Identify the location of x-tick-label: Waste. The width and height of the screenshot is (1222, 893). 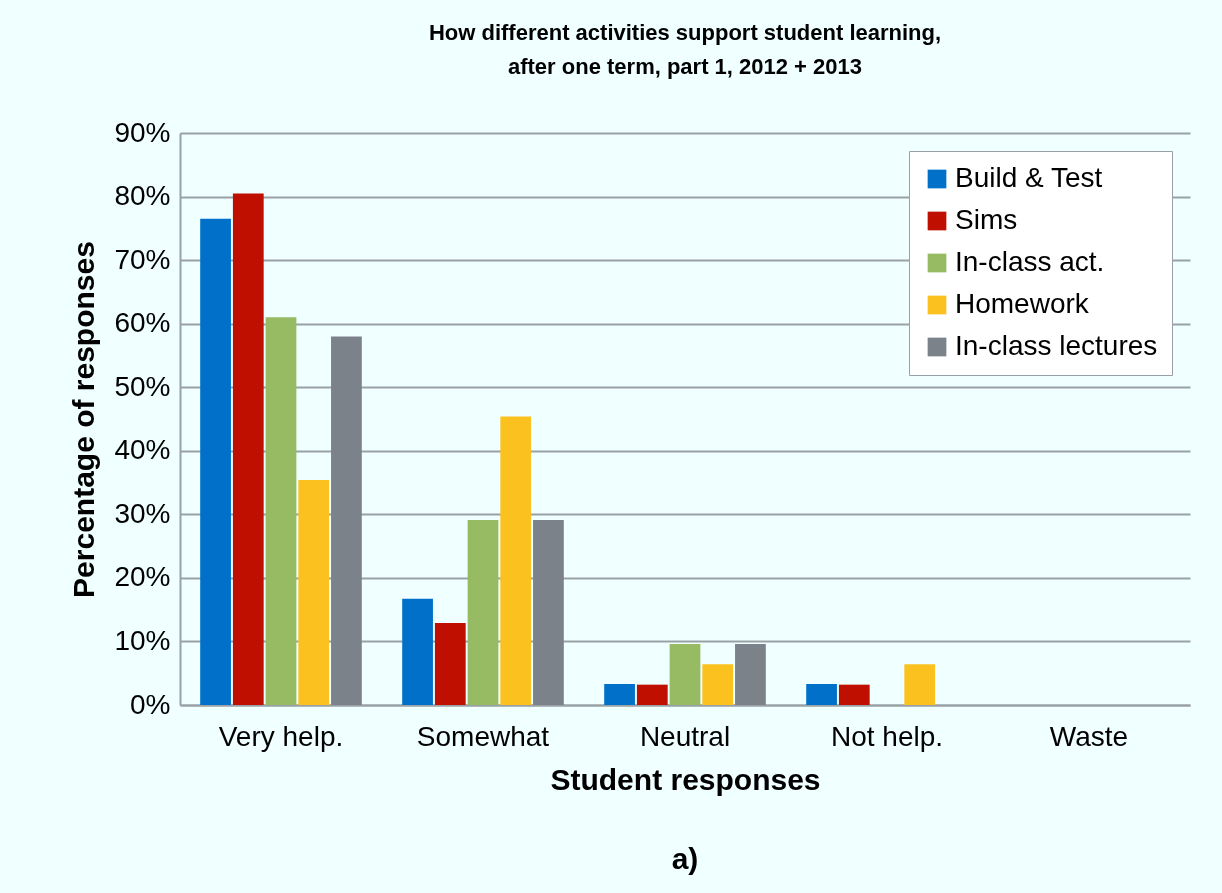
(1089, 736).